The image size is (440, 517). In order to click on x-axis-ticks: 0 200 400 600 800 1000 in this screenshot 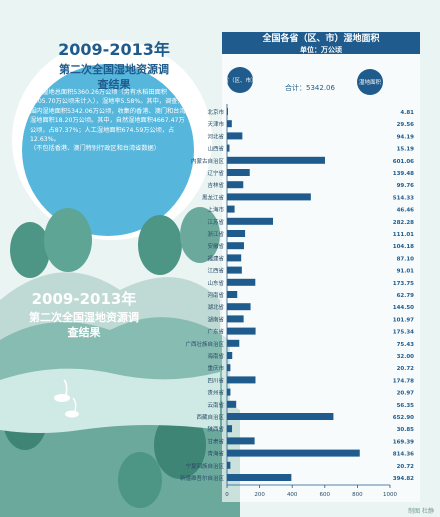, I will do `click(311, 491)`.